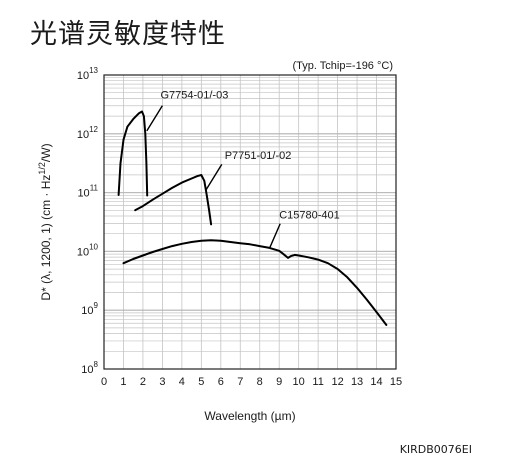 The height and width of the screenshot is (472, 520). What do you see at coordinates (258, 156) in the screenshot?
I see `series-label-2: P7751-01/-02` at bounding box center [258, 156].